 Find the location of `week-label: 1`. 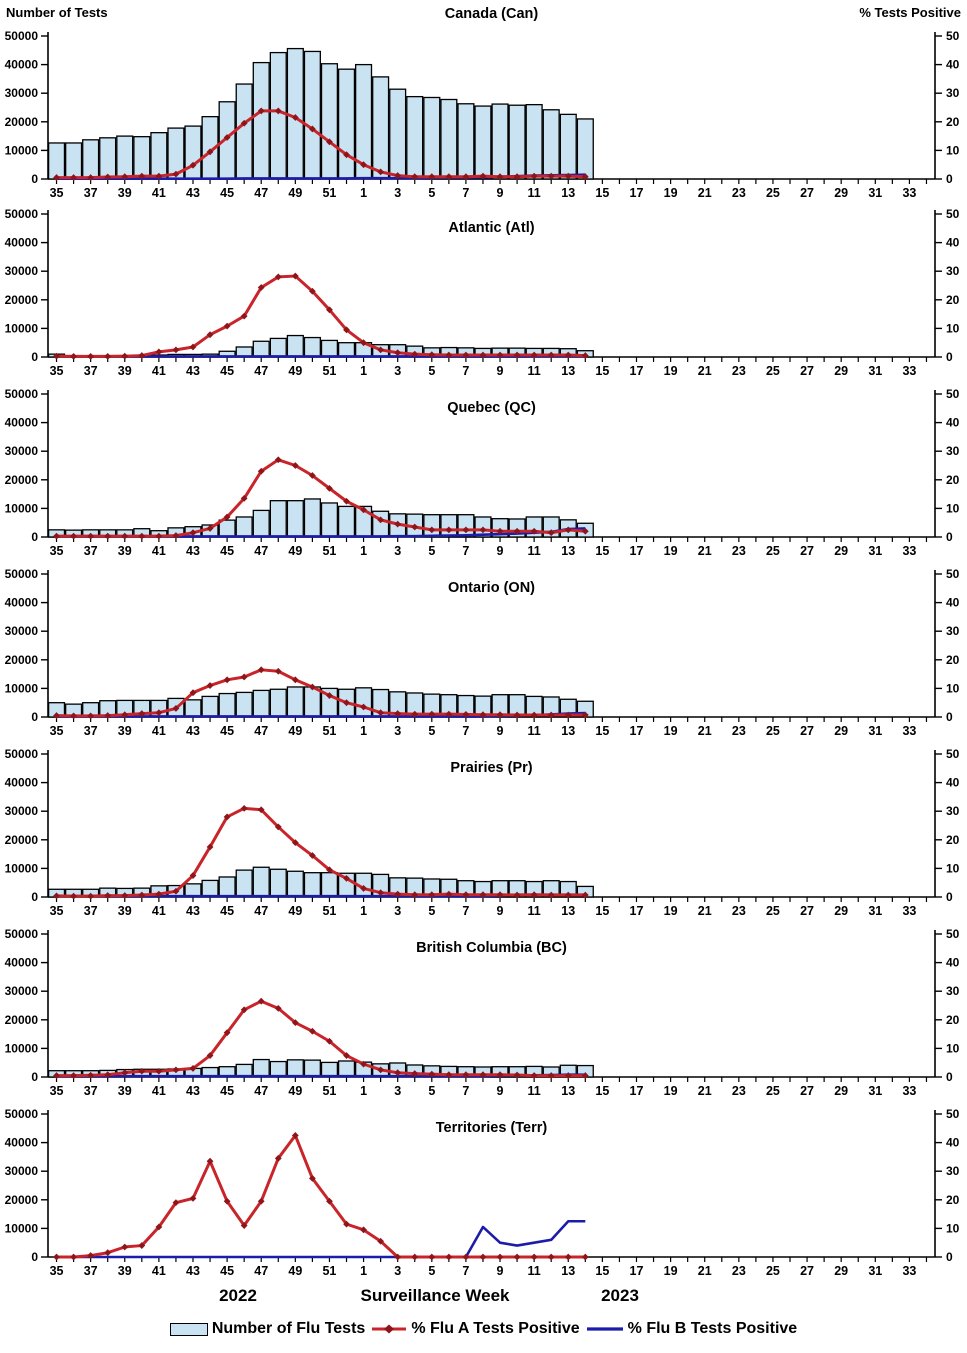

week-label: 1 is located at coordinates (363, 911).